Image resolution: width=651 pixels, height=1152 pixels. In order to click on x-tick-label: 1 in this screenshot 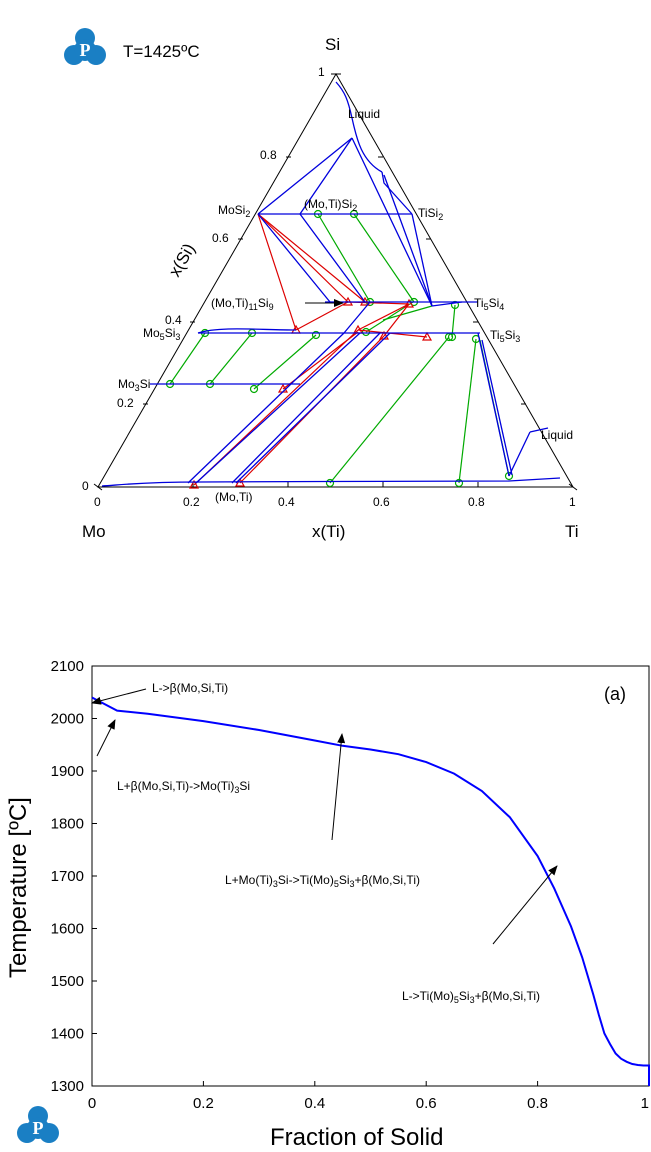, I will do `click(645, 1103)`.